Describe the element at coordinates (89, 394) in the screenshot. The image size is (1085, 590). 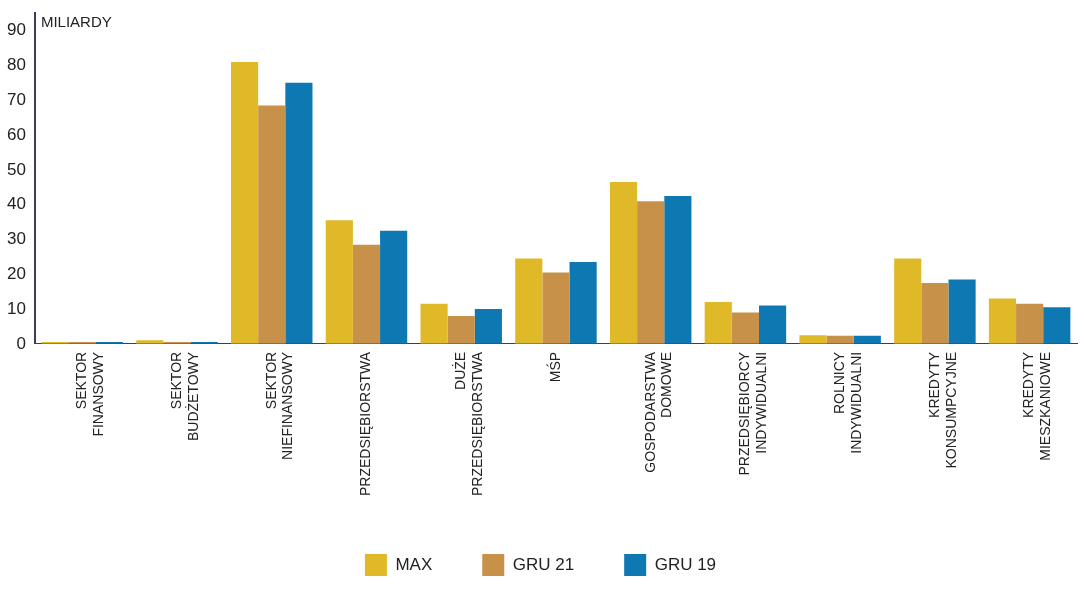
I see `x-tick-label: SEKTOR FINANSOWY` at that location.